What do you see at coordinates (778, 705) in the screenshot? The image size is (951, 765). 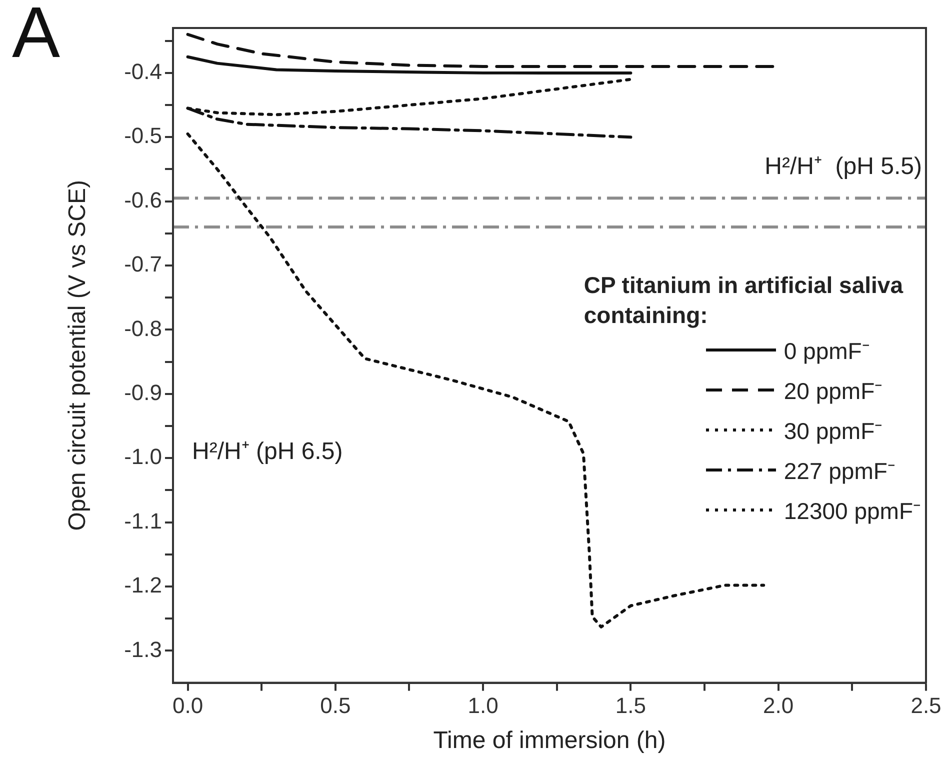 I see `x-tick-label: 2.0` at bounding box center [778, 705].